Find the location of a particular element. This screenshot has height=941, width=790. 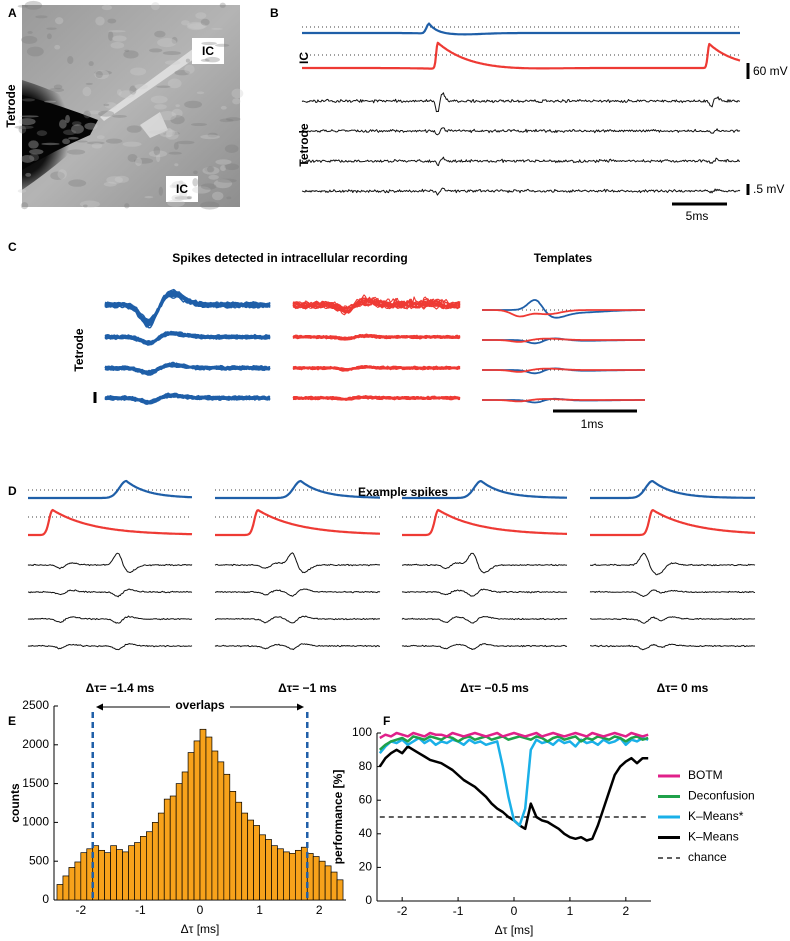

series-line is located at coordinates (514, 735).